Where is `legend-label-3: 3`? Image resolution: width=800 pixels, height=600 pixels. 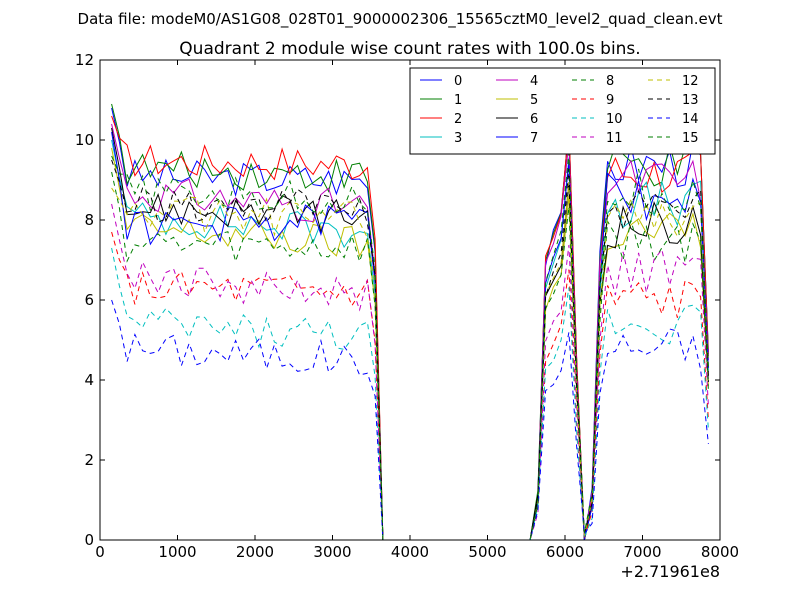
legend-label-3: 3 is located at coordinates (458, 138).